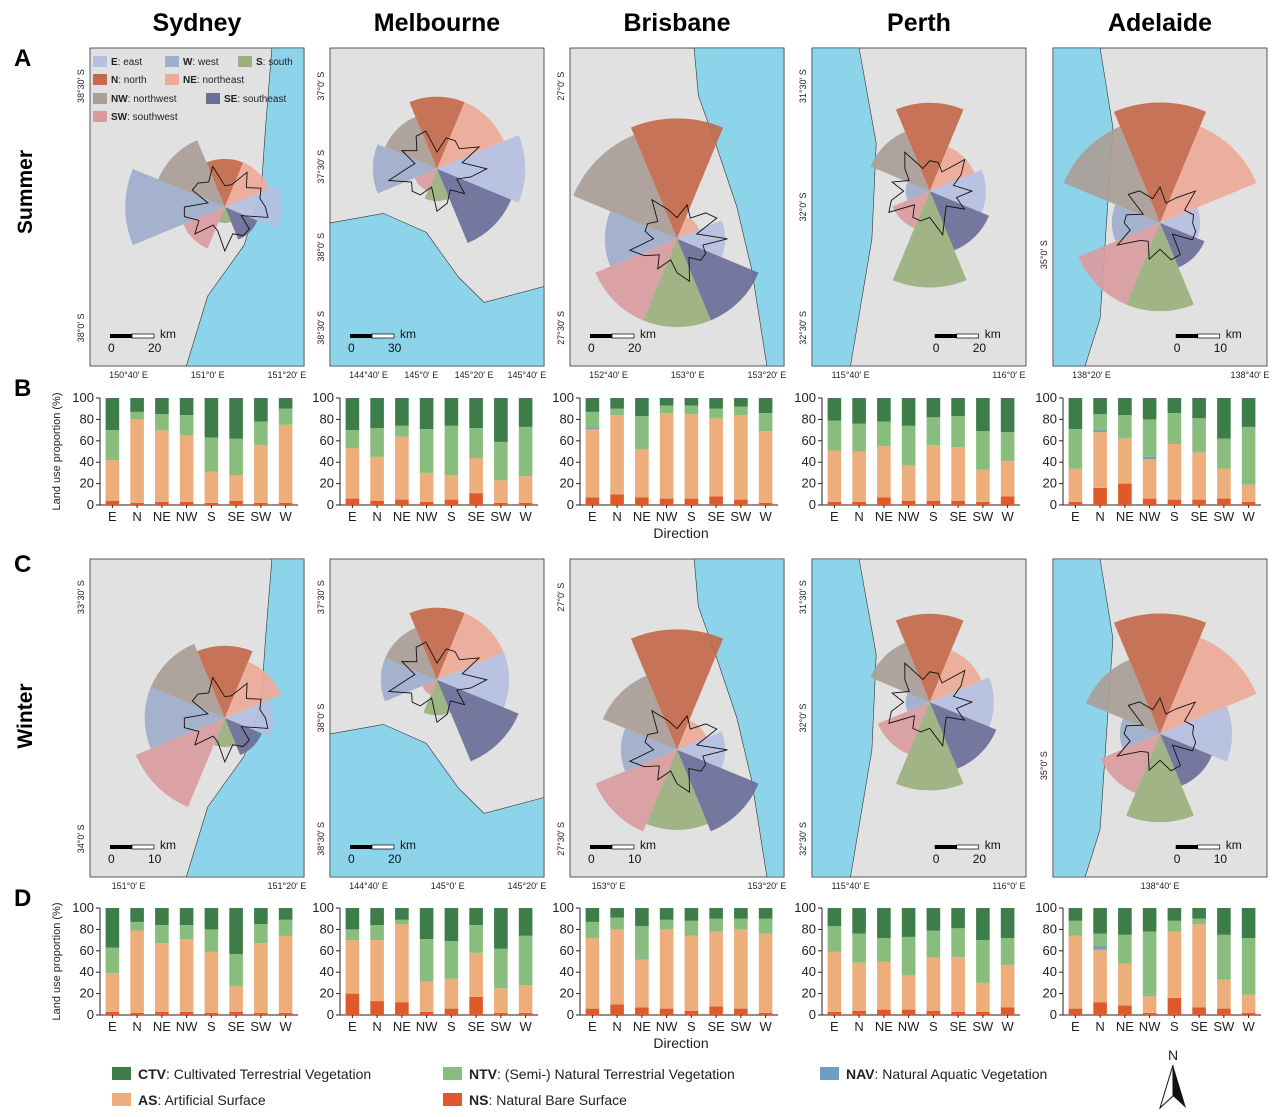 Image resolution: width=1280 pixels, height=1117 pixels. I want to click on x-tick-label-sw: SW, so click(741, 516).